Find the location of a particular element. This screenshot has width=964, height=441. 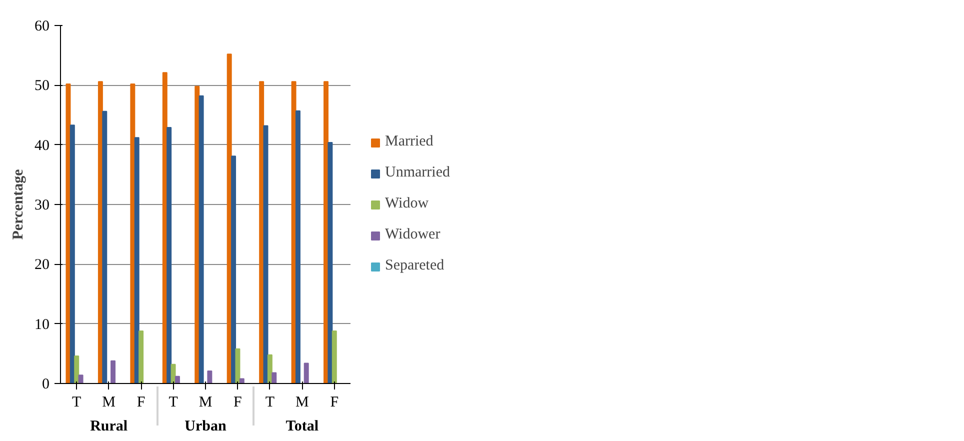

legend-label: Married is located at coordinates (409, 142).